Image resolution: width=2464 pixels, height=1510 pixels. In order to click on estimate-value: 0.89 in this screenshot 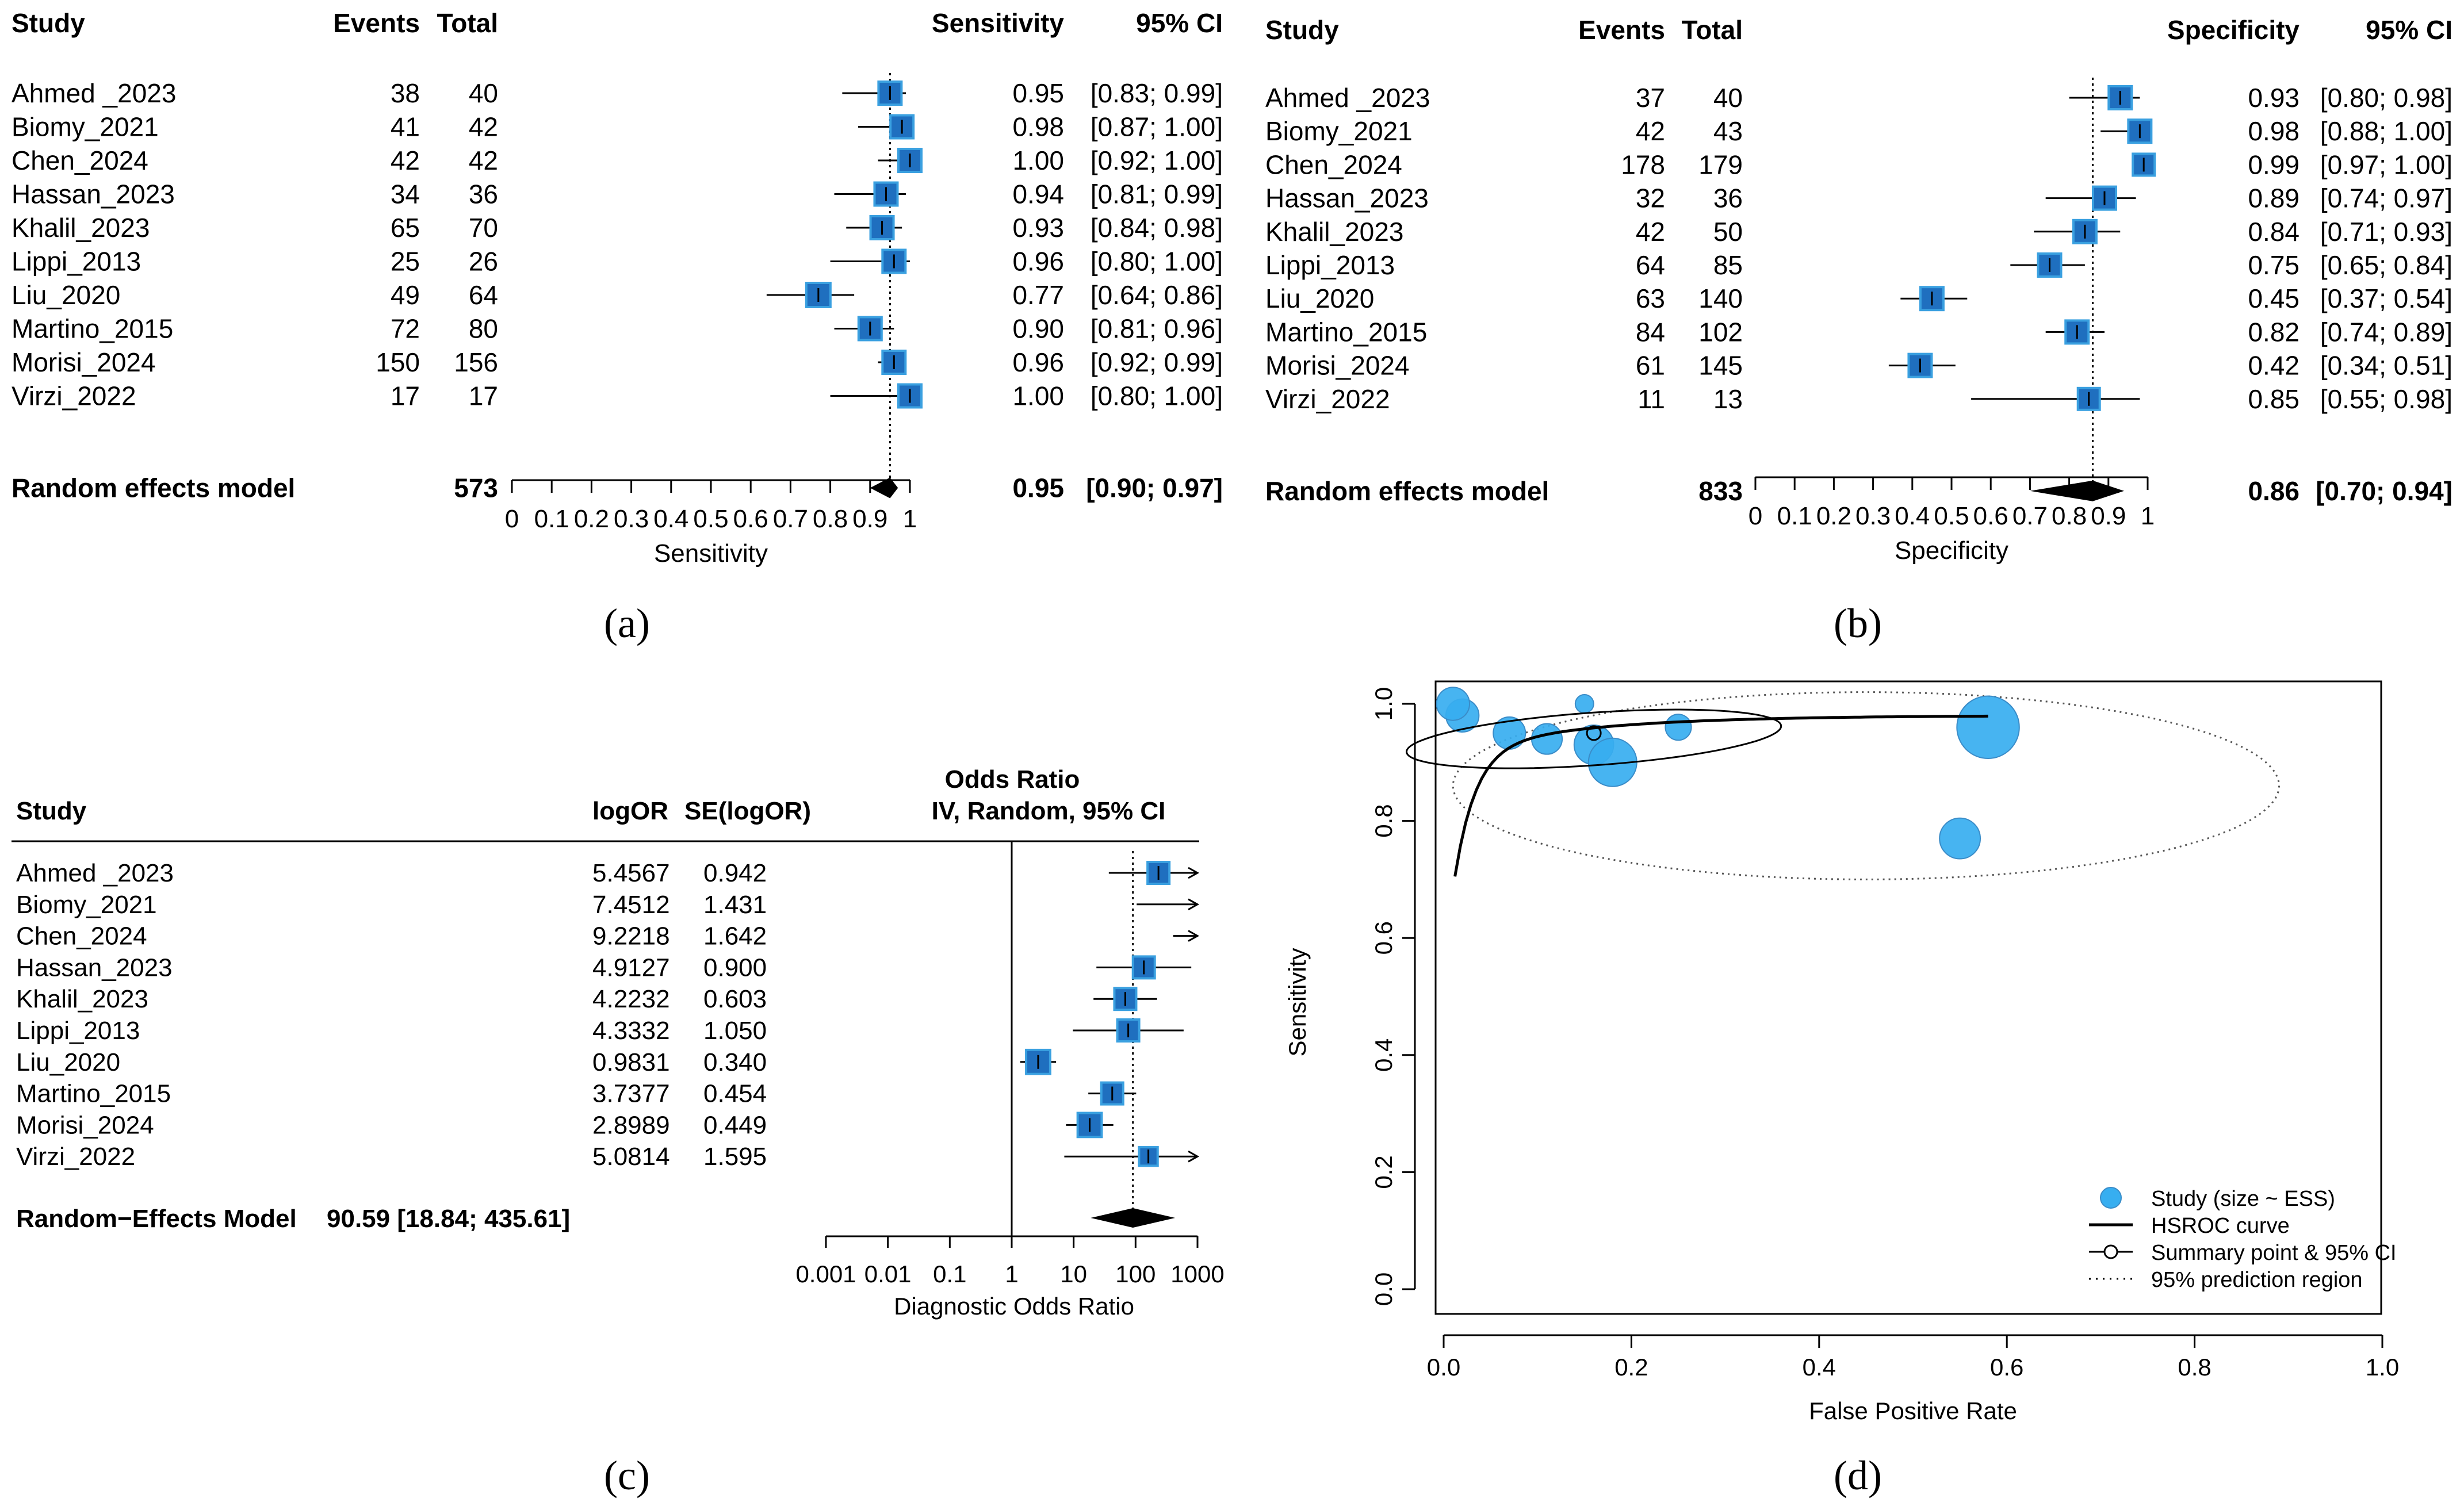, I will do `click(2274, 198)`.